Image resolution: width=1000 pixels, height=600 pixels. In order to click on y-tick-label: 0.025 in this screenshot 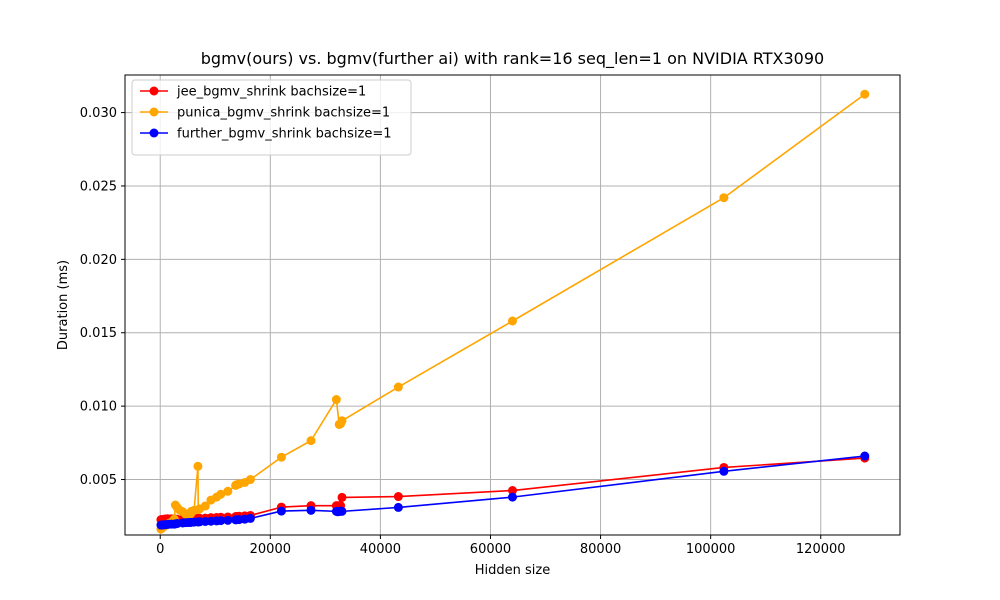, I will do `click(98, 186)`.